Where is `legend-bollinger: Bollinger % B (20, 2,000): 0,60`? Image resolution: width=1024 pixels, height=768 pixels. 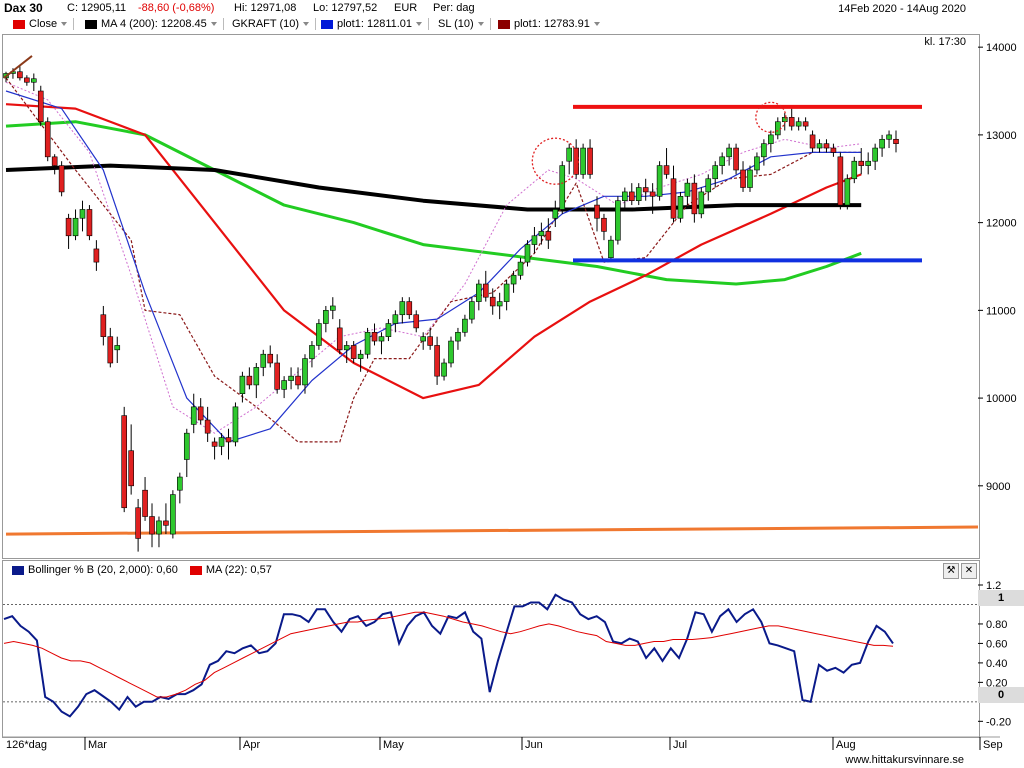
legend-bollinger: Bollinger % B (20, 2,000): 0,60 is located at coordinates (103, 570).